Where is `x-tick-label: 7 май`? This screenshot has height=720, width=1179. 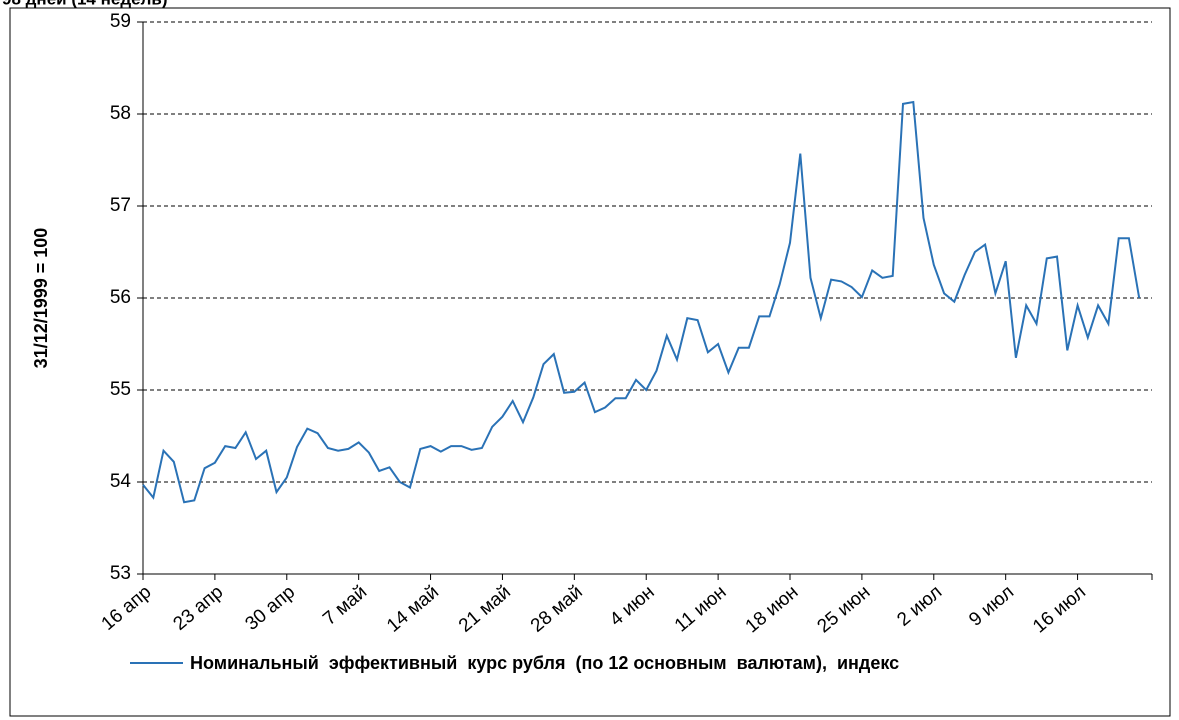
x-tick-label: 7 май is located at coordinates (345, 606).